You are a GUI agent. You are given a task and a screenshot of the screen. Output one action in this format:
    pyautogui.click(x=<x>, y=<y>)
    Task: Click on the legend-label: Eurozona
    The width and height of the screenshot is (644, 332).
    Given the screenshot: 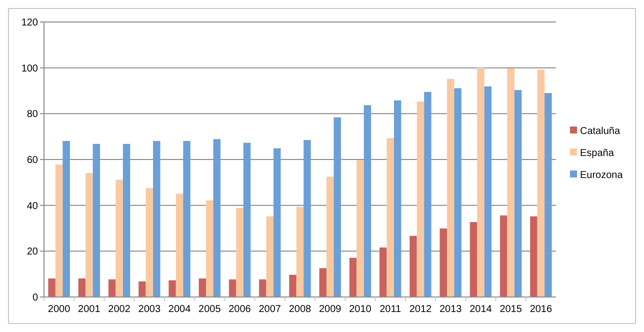 What is the action you would take?
    pyautogui.click(x=602, y=175)
    